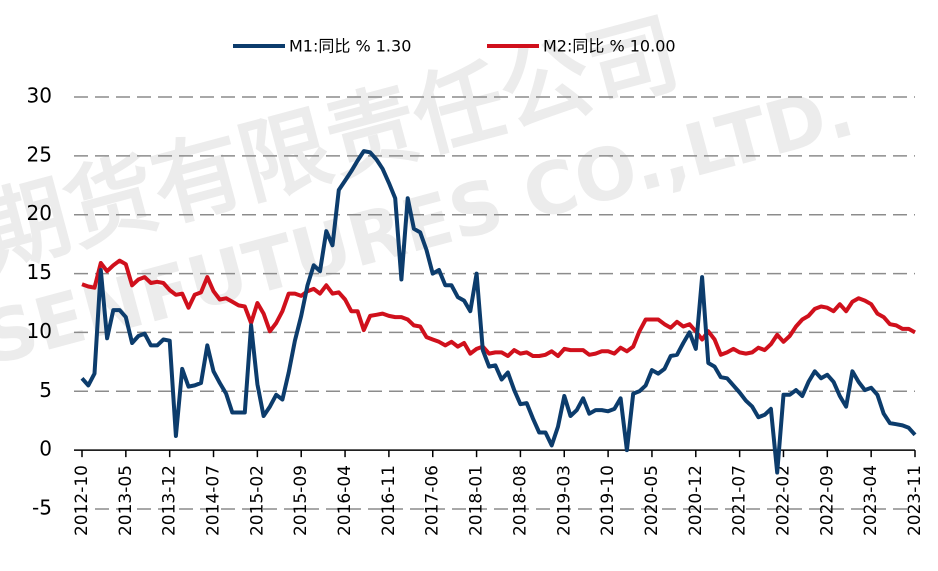 The width and height of the screenshot is (938, 571). What do you see at coordinates (345, 500) in the screenshot?
I see `x-tick-label: 2016-04` at bounding box center [345, 500].